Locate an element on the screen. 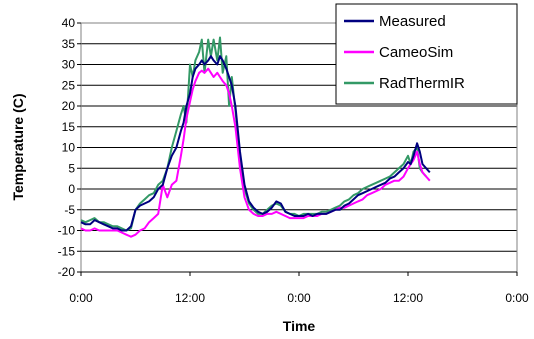 This screenshot has width=534, height=339. y-tick-label: -5 is located at coordinates (69, 210).